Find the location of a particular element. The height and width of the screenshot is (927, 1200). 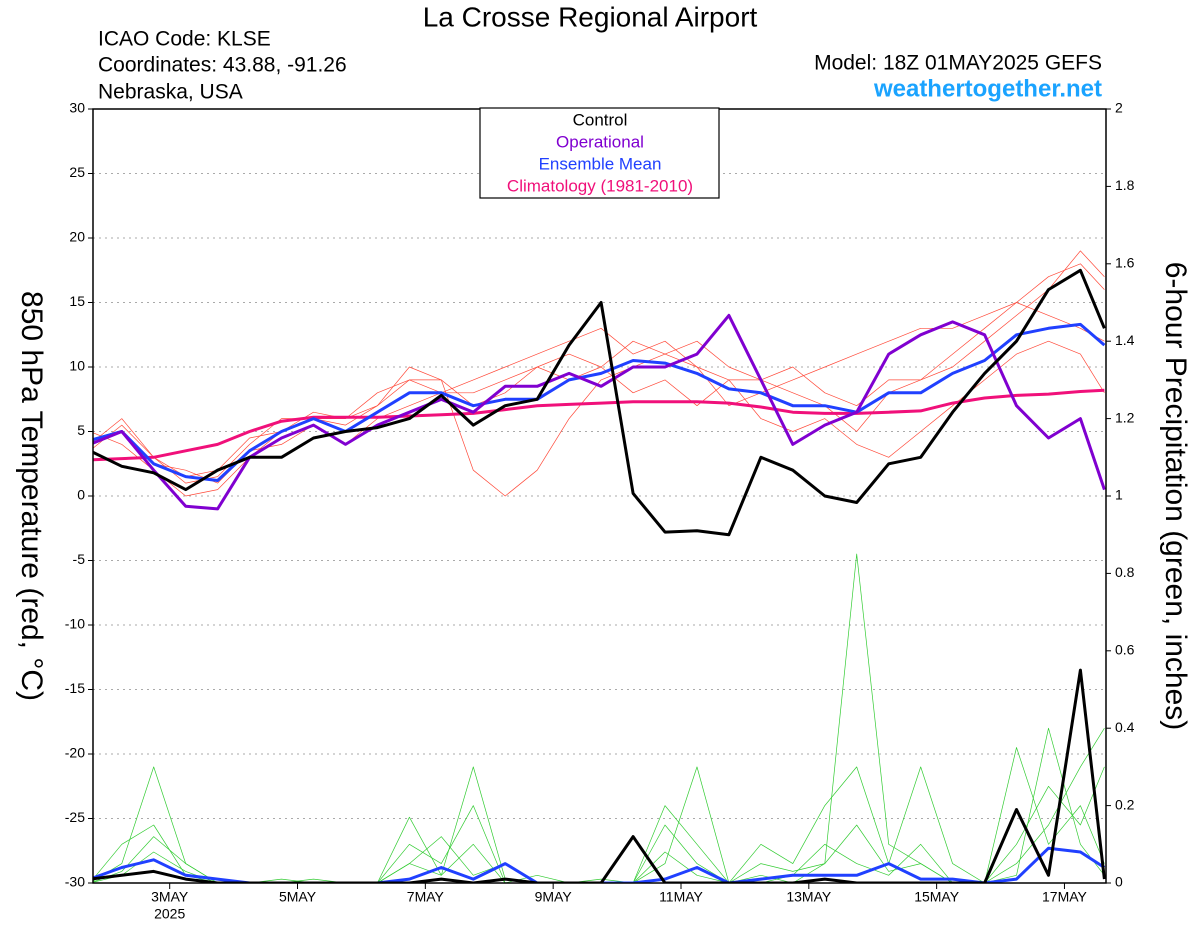

info-line: Coordinates: 43.88, -91.26 is located at coordinates (222, 65).